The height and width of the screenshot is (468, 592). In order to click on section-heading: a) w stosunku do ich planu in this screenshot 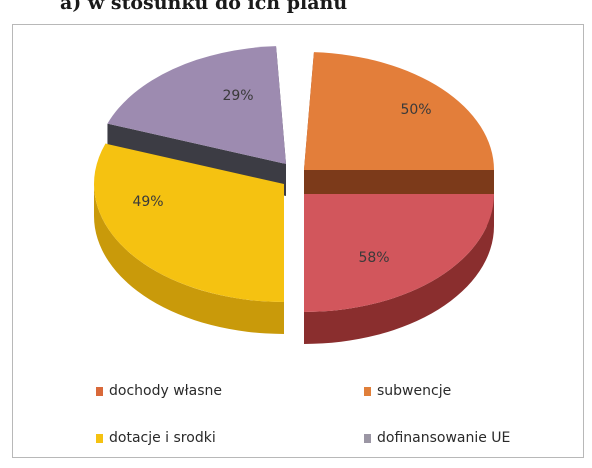, I will do `click(204, 7)`.